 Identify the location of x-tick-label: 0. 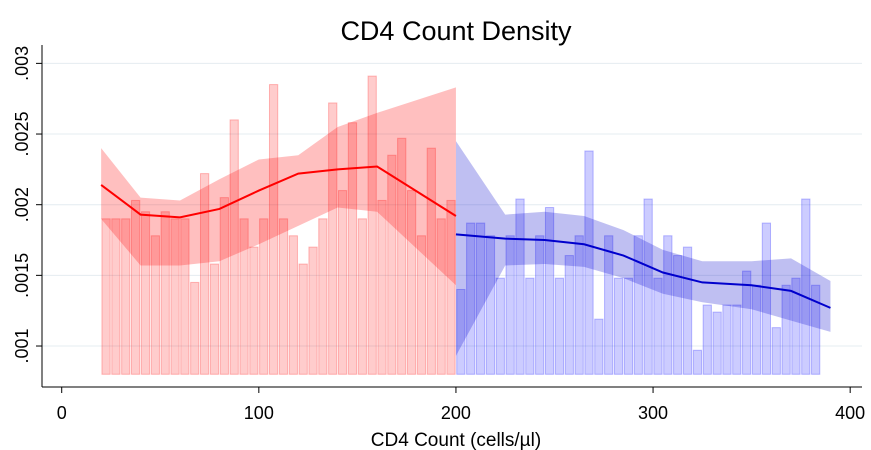
(62, 413).